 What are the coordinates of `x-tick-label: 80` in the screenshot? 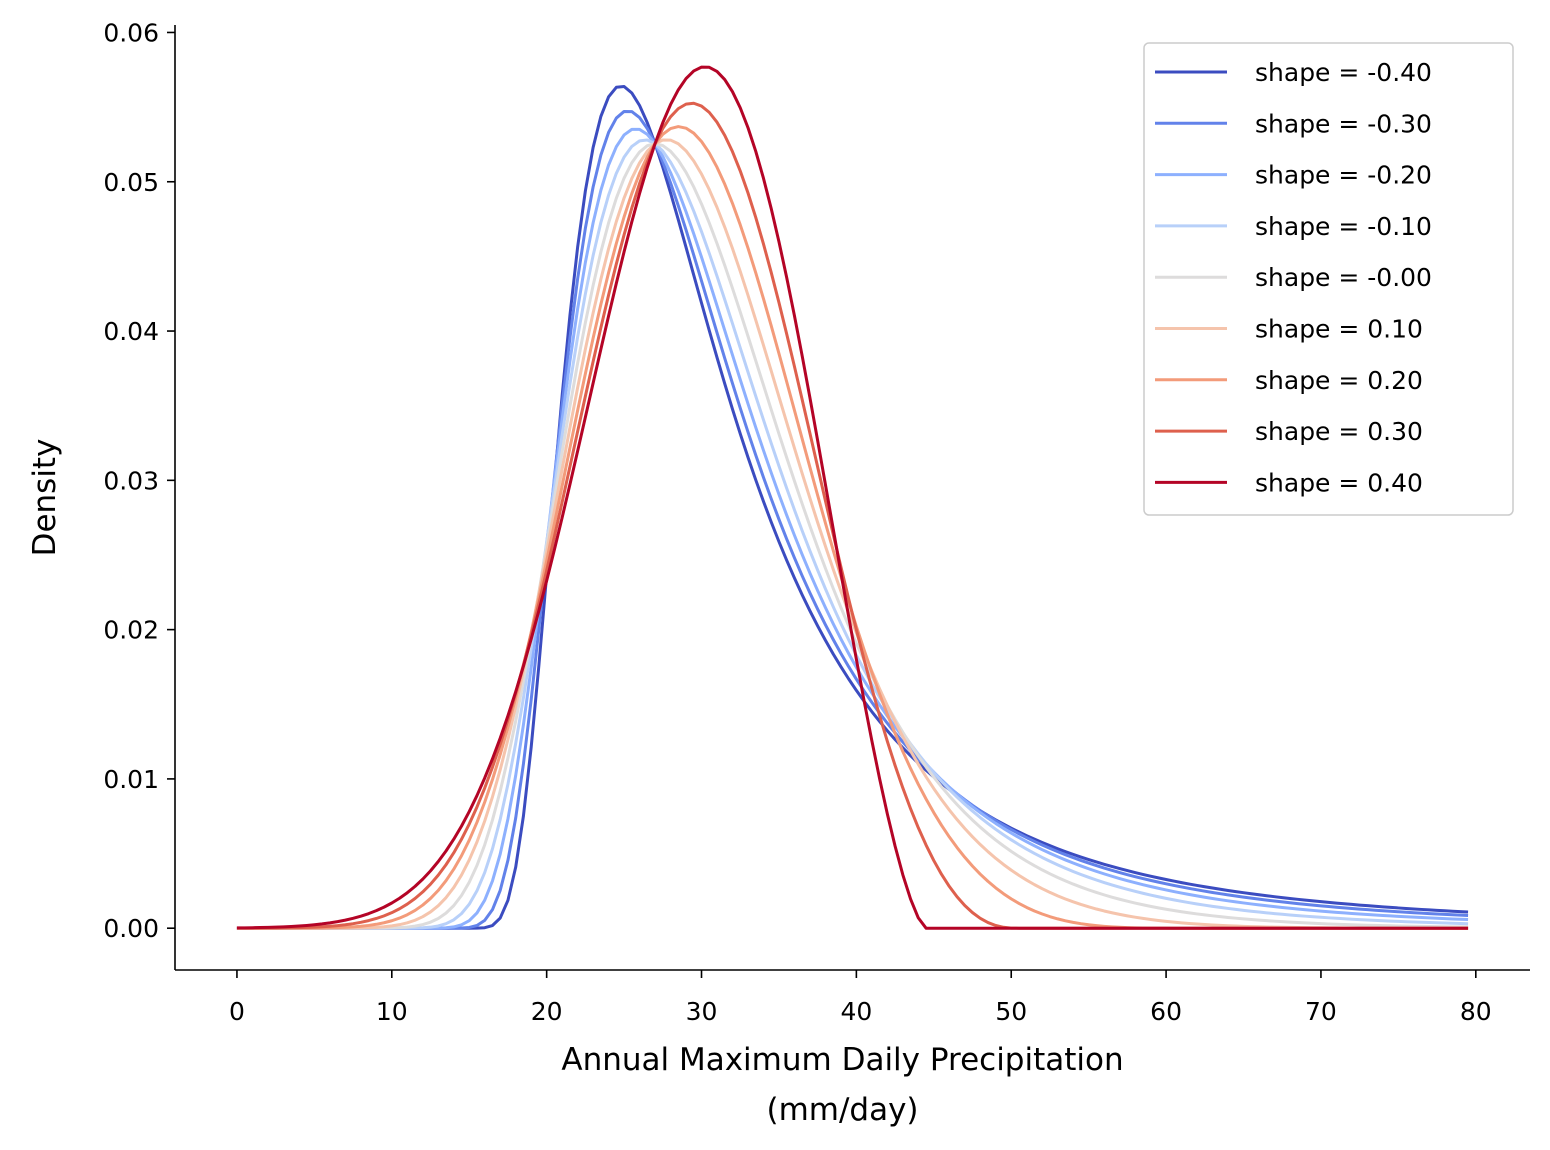 It's located at (1476, 1011).